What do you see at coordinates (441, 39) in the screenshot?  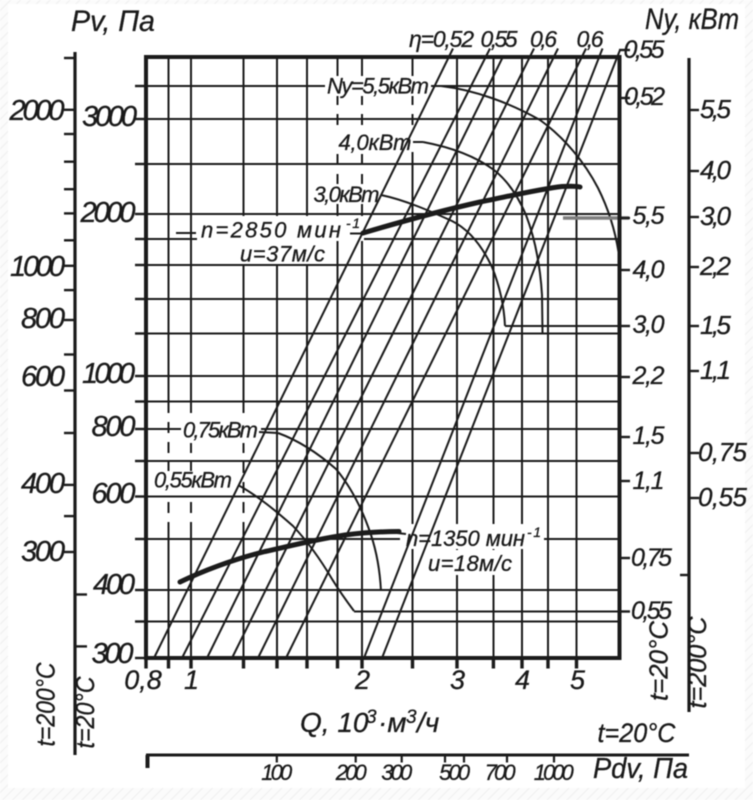 I see `svg-text: η=0,52` at bounding box center [441, 39].